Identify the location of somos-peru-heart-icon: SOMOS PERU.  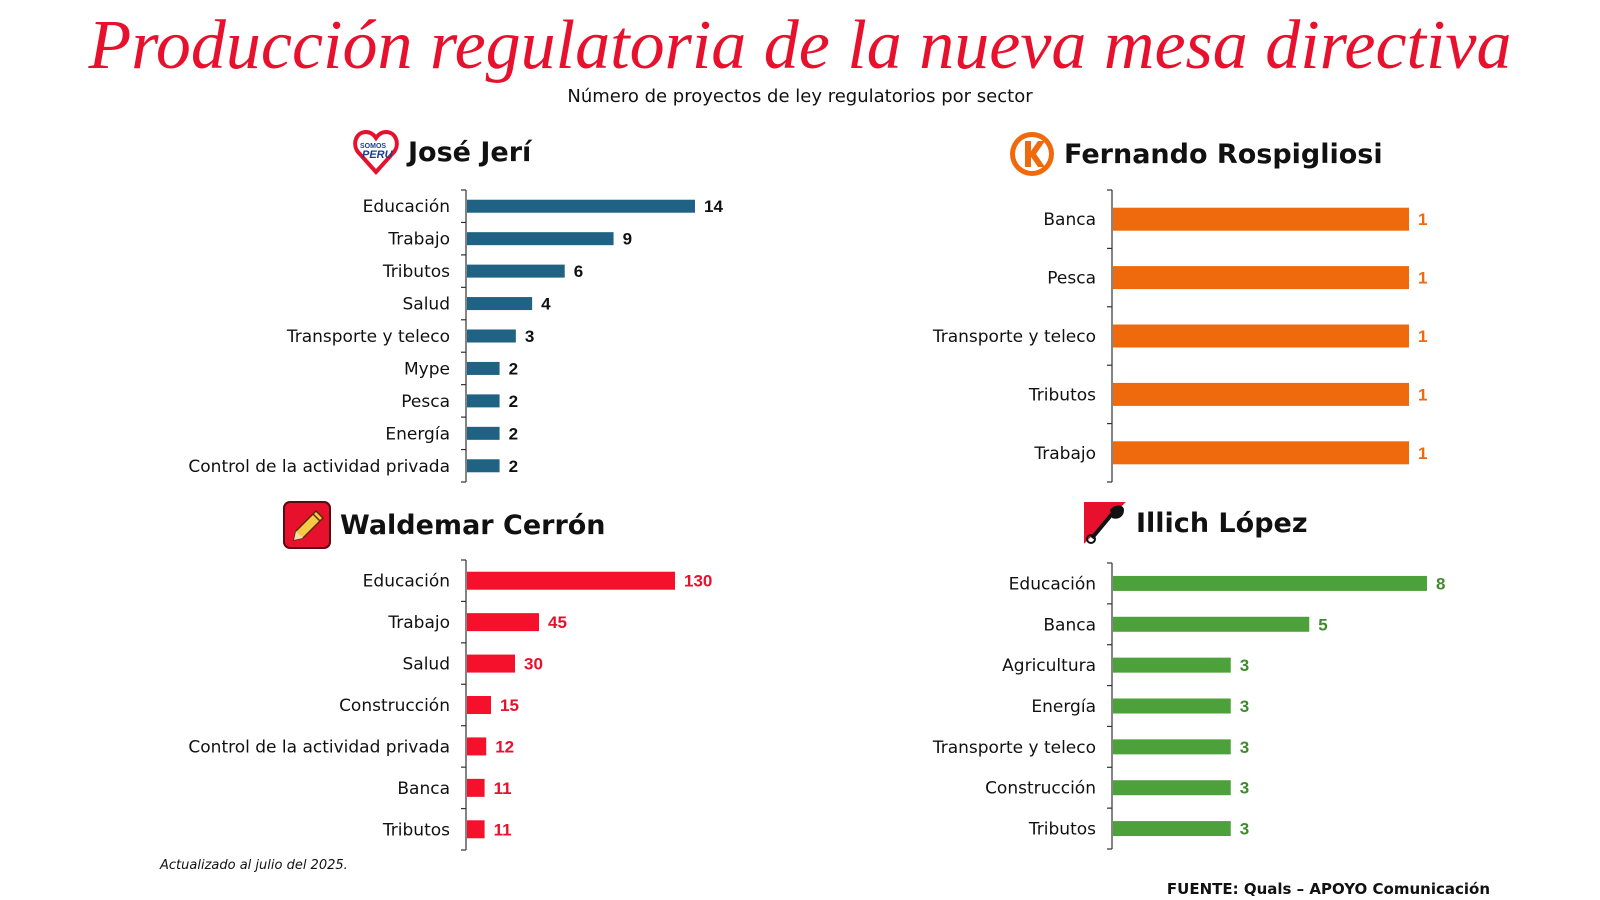
(376, 152).